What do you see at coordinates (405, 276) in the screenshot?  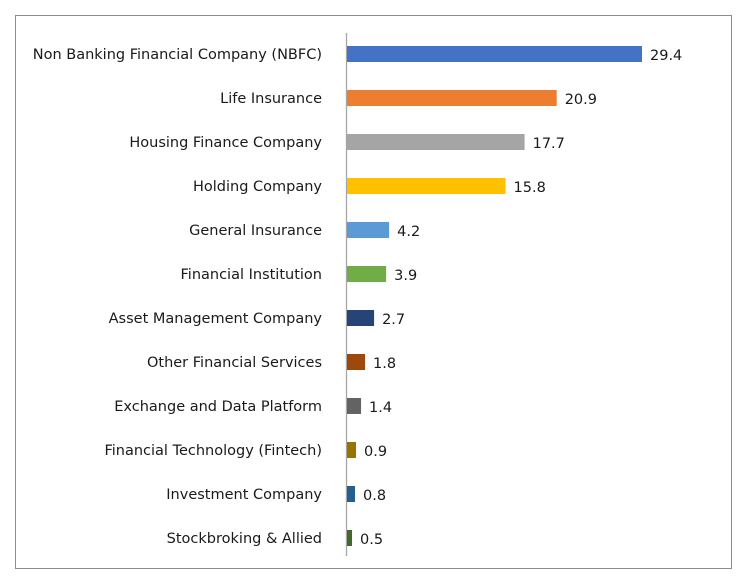 I see `data-label: 3.9` at bounding box center [405, 276].